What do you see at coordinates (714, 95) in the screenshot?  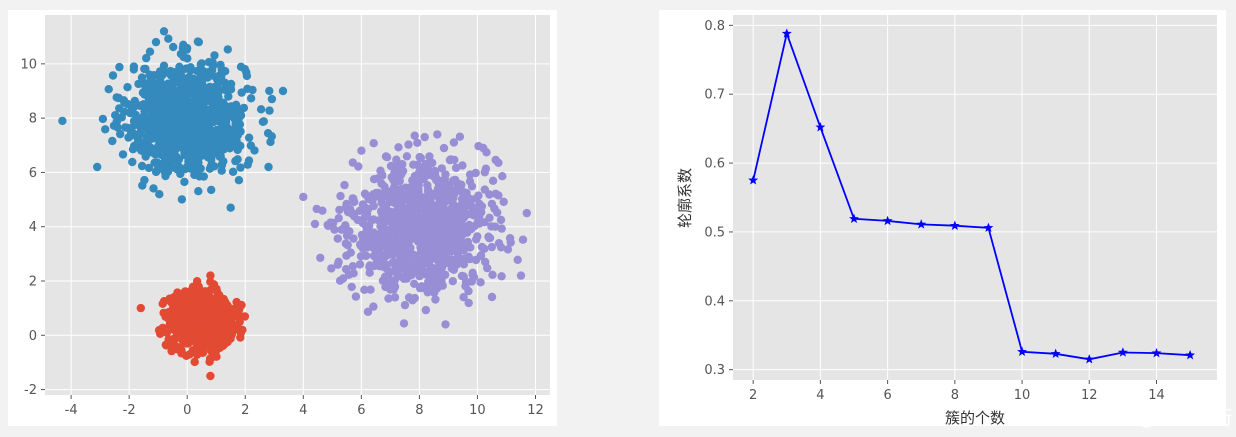 I see `line-y-tick-label: 0.7` at bounding box center [714, 95].